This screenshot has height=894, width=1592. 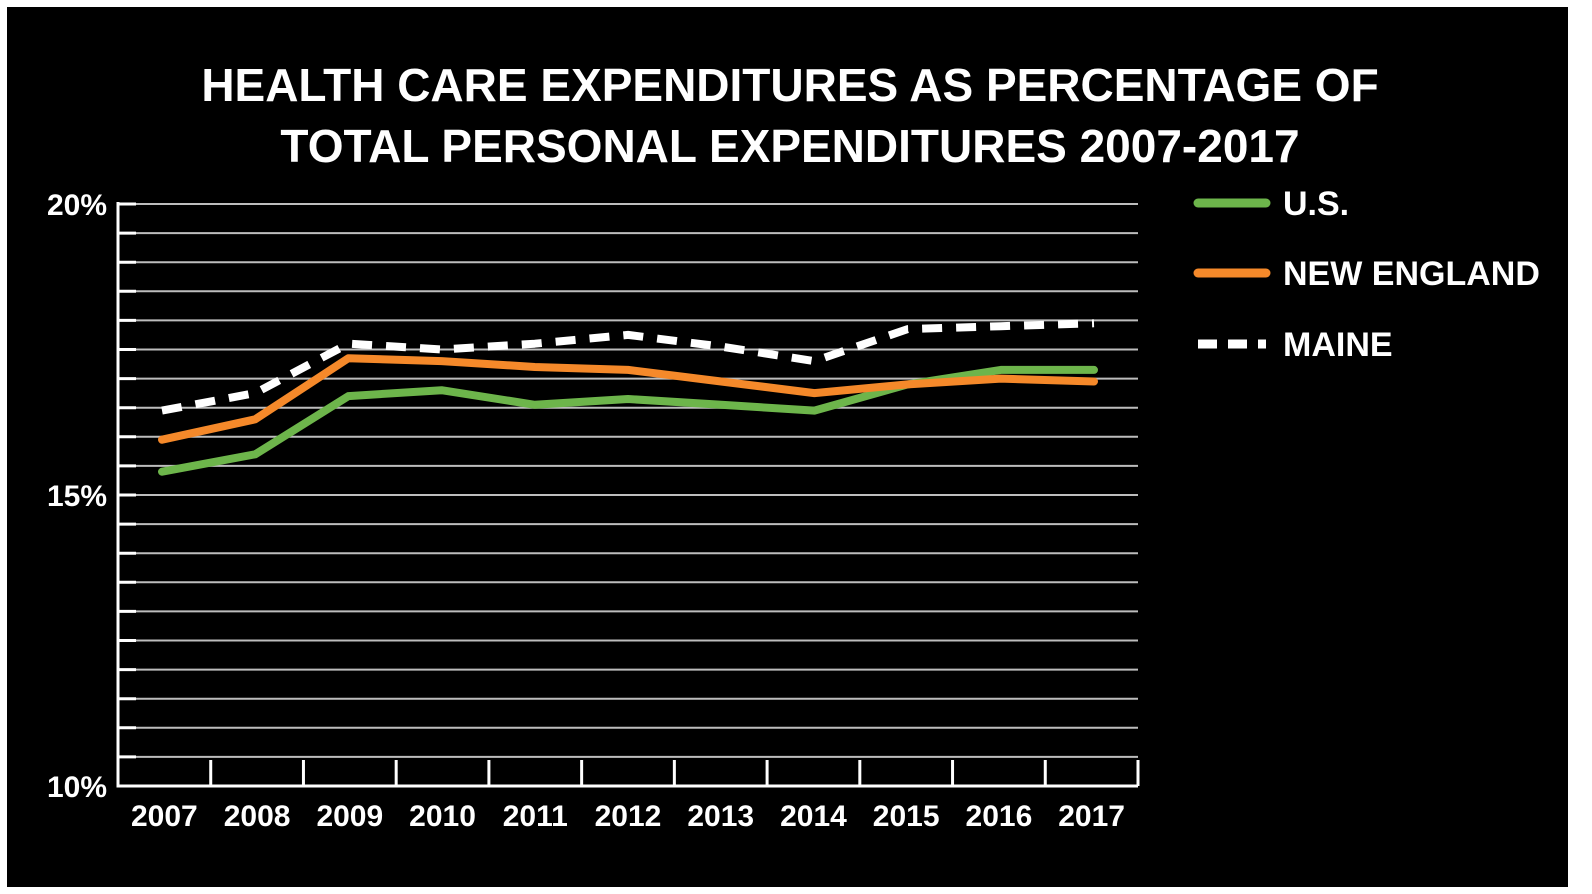 I want to click on x-tick-label: 2011, so click(x=535, y=816).